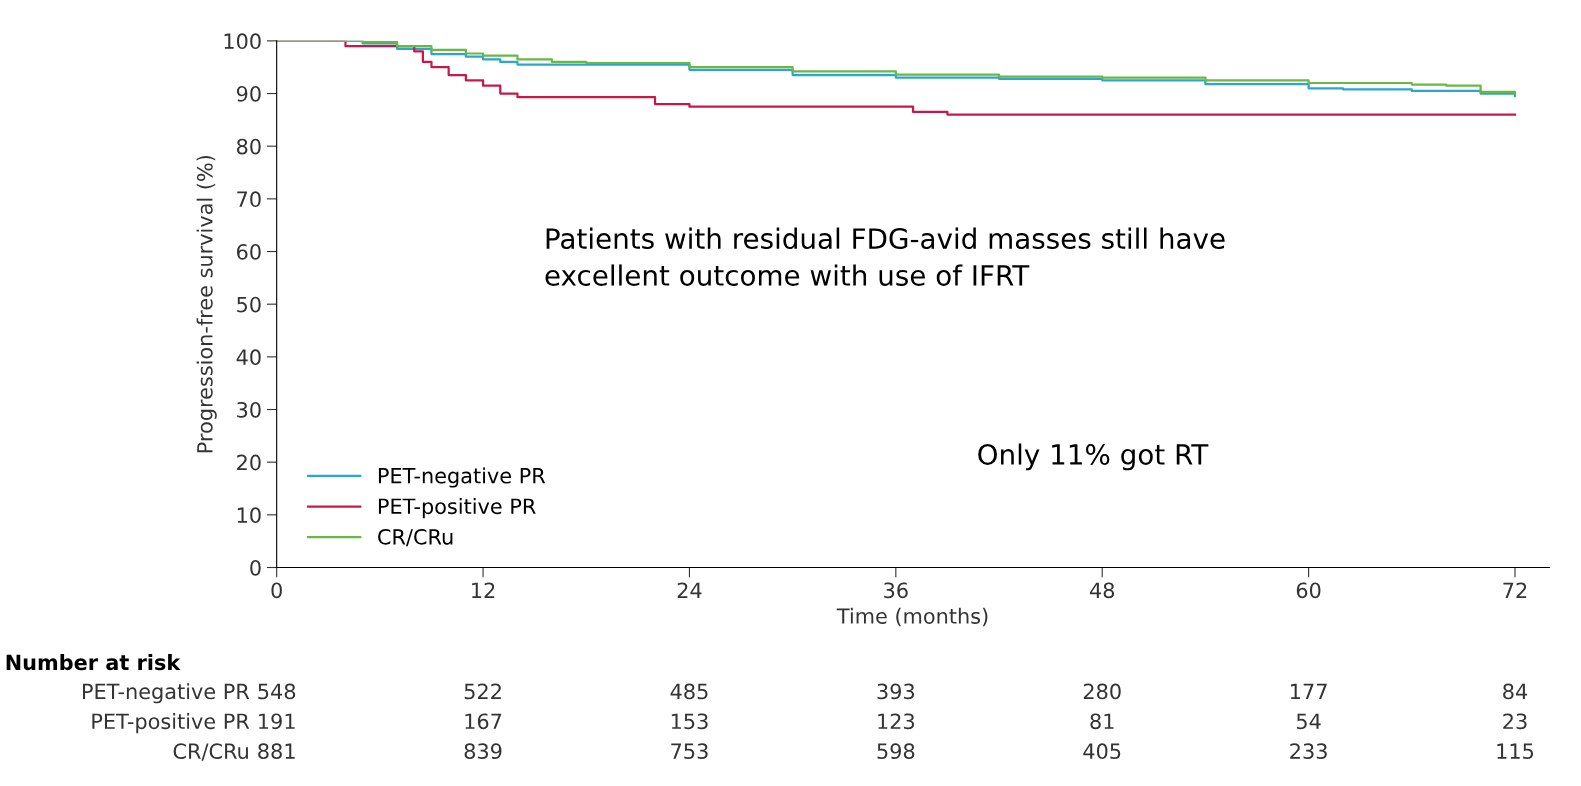  Describe the element at coordinates (248, 146) in the screenshot. I see `y-tick-label: 80` at that location.